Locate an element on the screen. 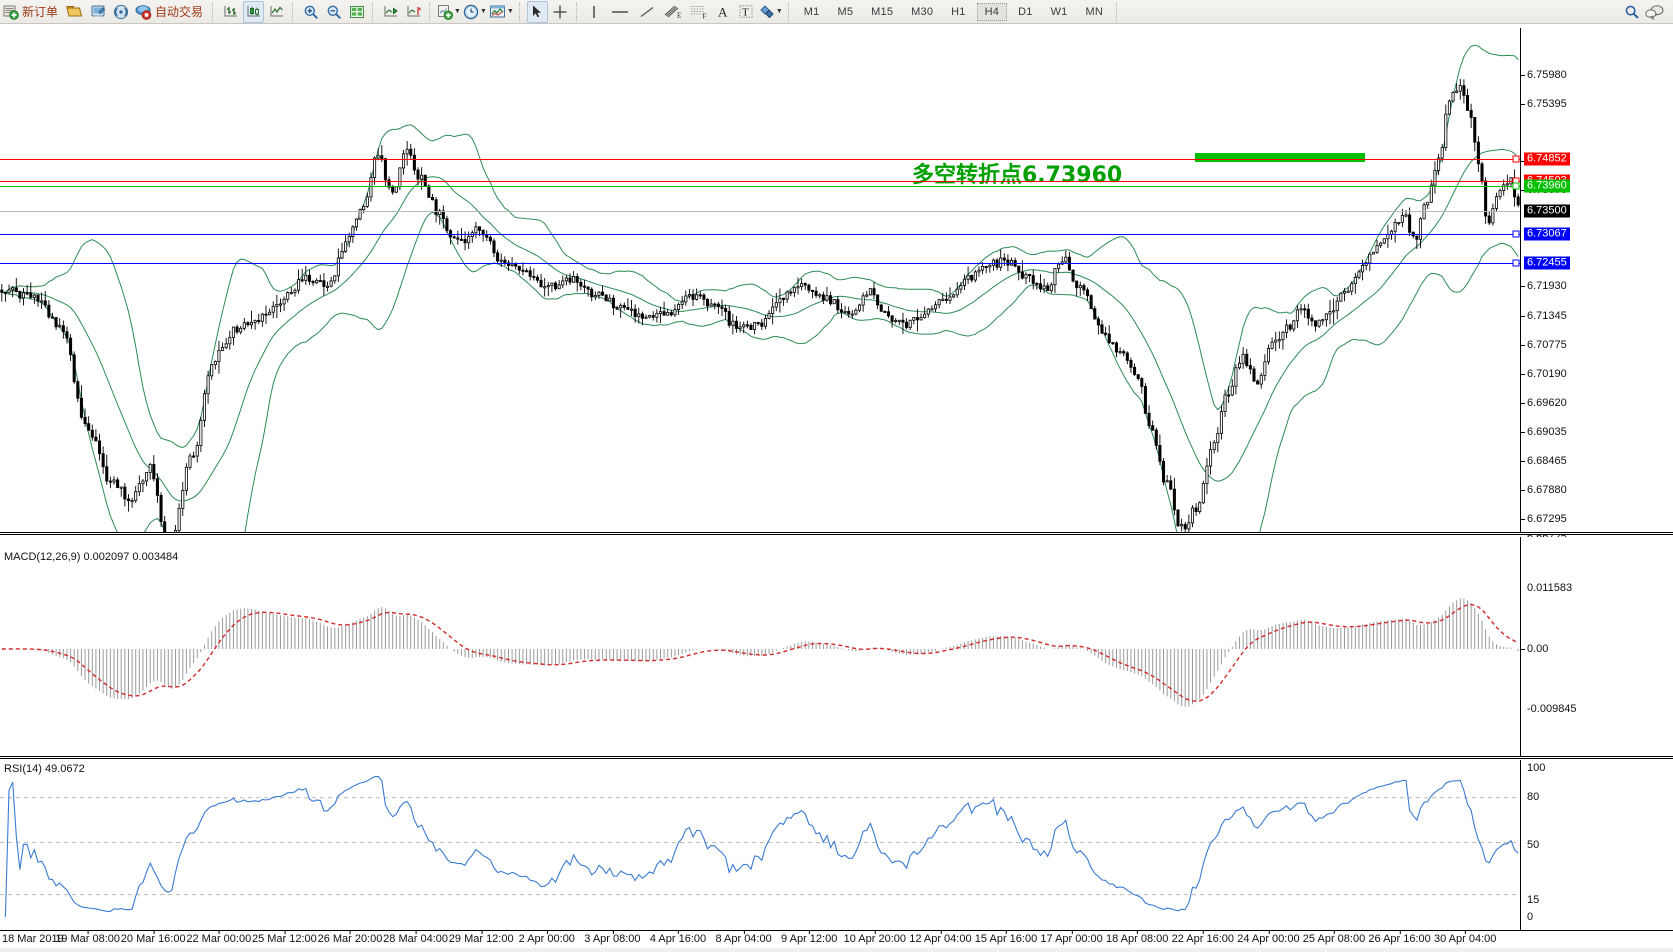 This screenshot has width=1673, height=952. equidistant-channel-tool-button: E is located at coordinates (673, 12).